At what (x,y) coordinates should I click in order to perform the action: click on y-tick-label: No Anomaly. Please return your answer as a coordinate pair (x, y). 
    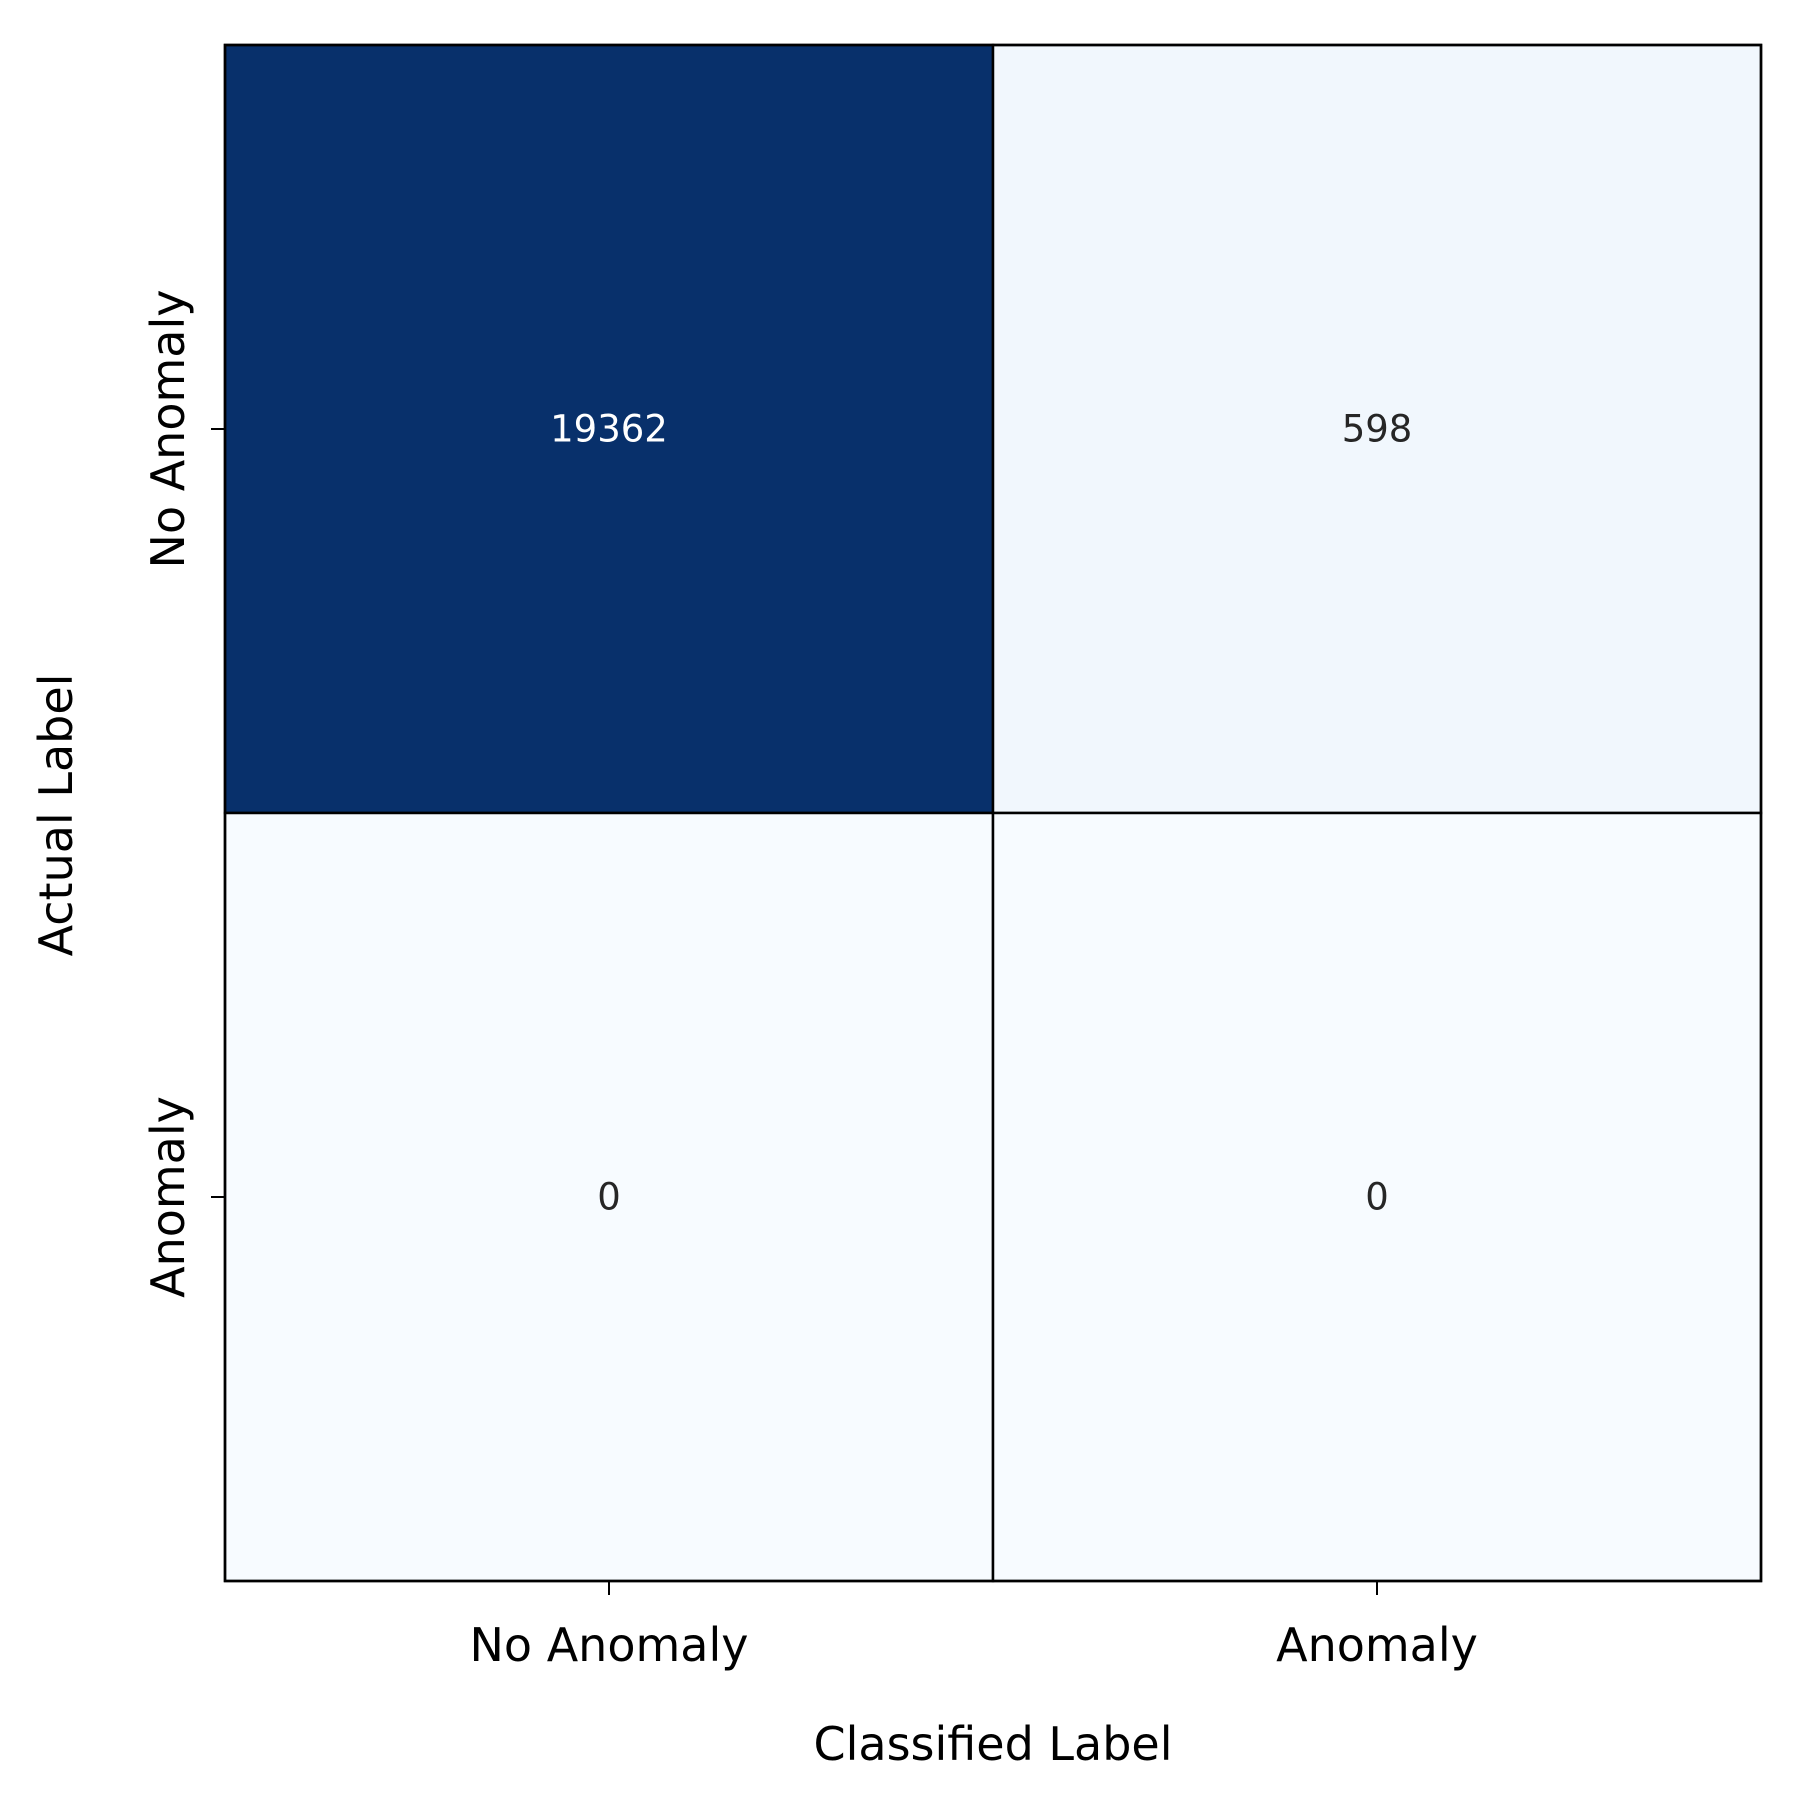
    Looking at the image, I should click on (168, 429).